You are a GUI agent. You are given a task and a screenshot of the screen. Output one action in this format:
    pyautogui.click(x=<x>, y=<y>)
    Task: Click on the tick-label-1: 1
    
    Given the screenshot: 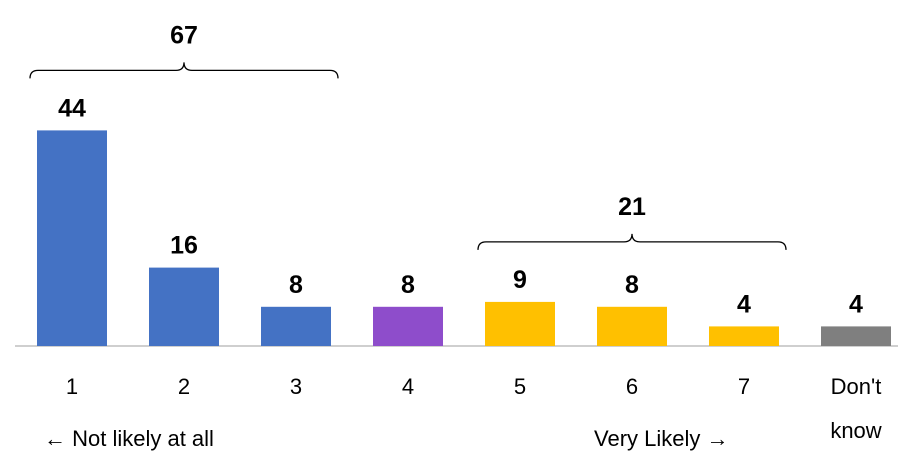 What is the action you would take?
    pyautogui.click(x=72, y=386)
    